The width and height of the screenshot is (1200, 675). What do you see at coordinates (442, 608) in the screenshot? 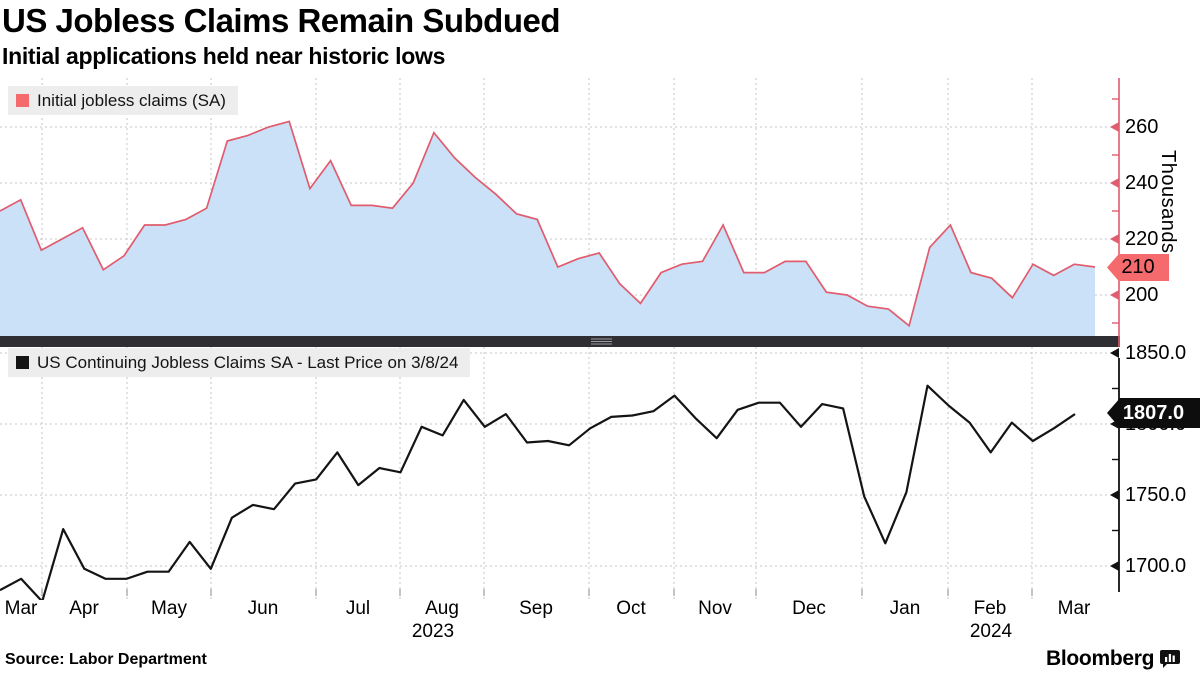
I see `x-axis-month-label: Aug` at bounding box center [442, 608].